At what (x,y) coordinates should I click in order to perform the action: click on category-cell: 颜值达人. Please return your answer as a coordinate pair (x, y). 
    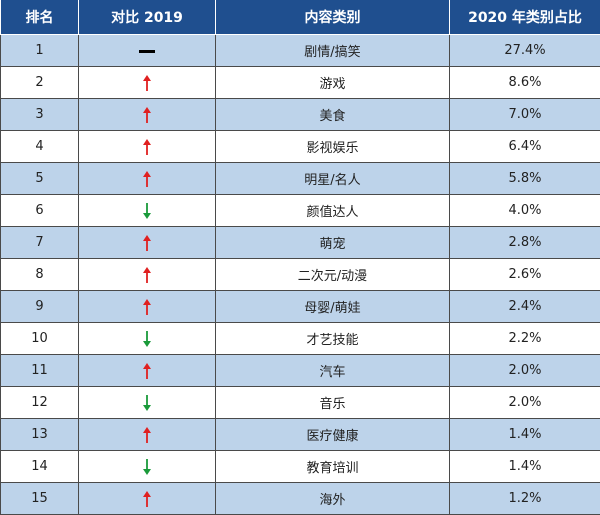
    Looking at the image, I should click on (333, 211).